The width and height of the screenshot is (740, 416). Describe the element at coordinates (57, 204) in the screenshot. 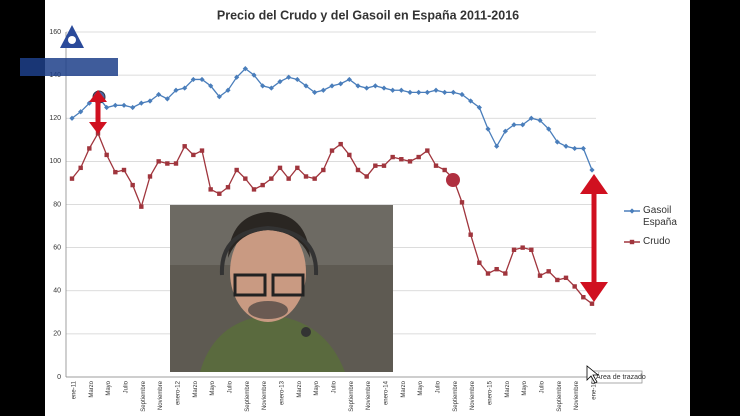

I see `y-tick-label: 80` at that location.